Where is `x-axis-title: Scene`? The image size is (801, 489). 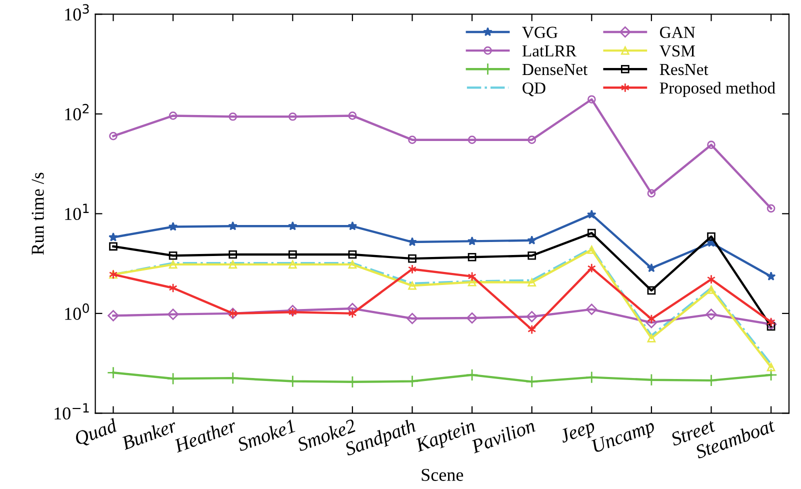 x-axis-title: Scene is located at coordinates (443, 474).